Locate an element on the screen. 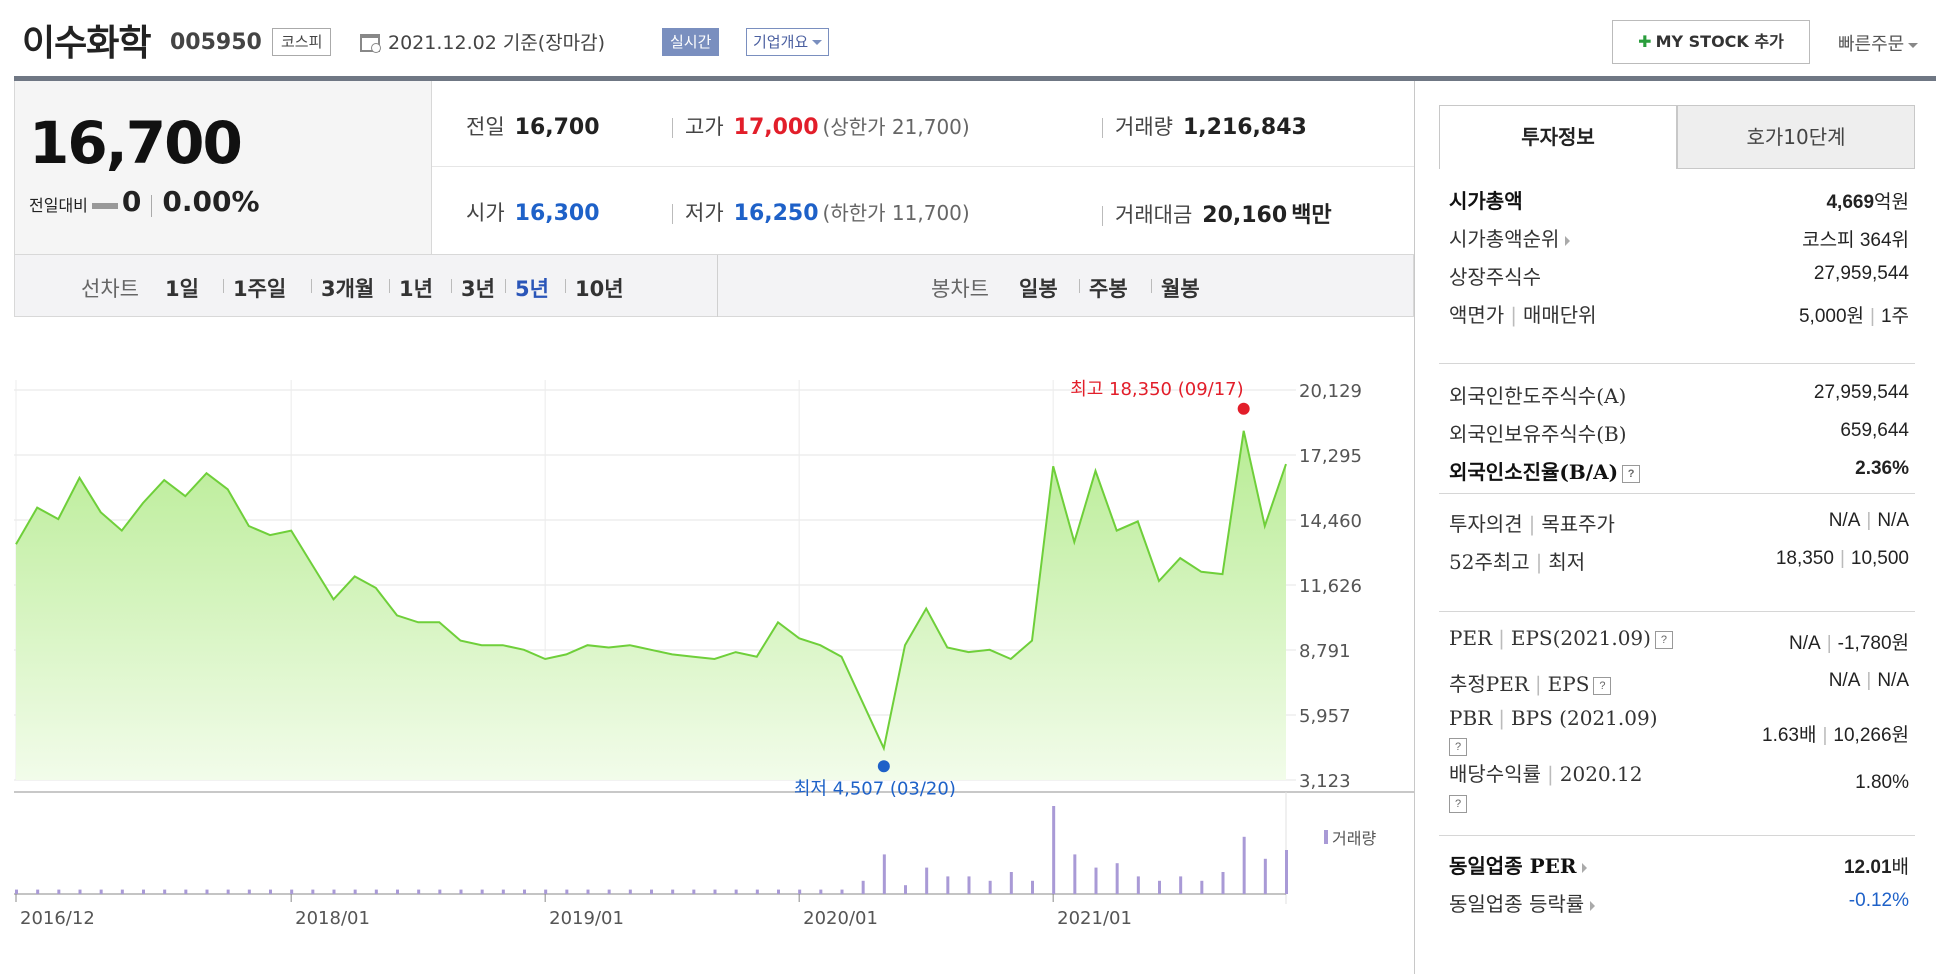  amount-label: 거래대금 is located at coordinates (1154, 215).